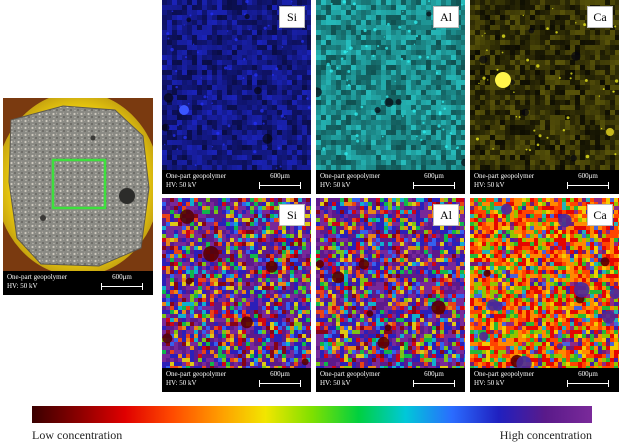 The image size is (624, 445). Describe the element at coordinates (545, 435) in the screenshot. I see `colorbar-high-label: High concentration` at that location.